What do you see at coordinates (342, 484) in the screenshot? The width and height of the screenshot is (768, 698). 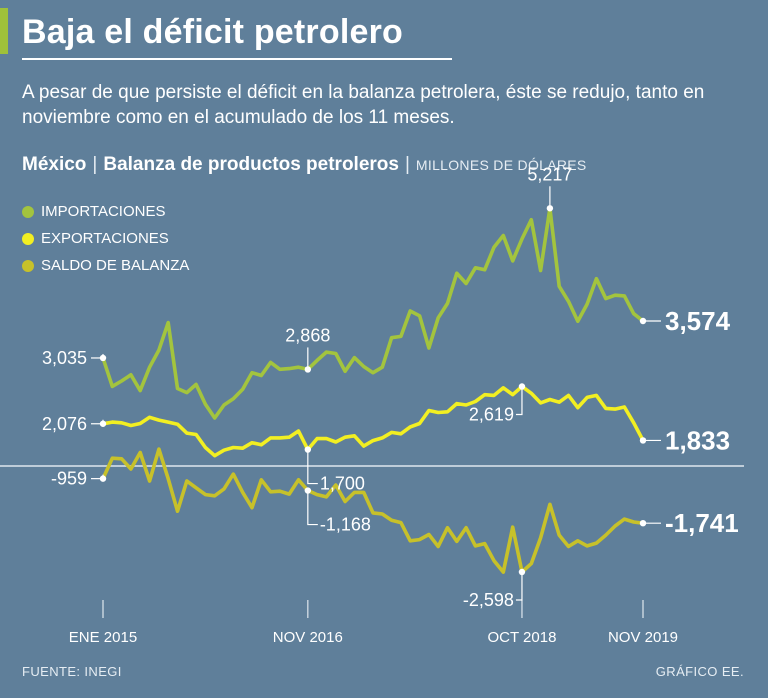 I see `annotation-label-5: 1,700` at bounding box center [342, 484].